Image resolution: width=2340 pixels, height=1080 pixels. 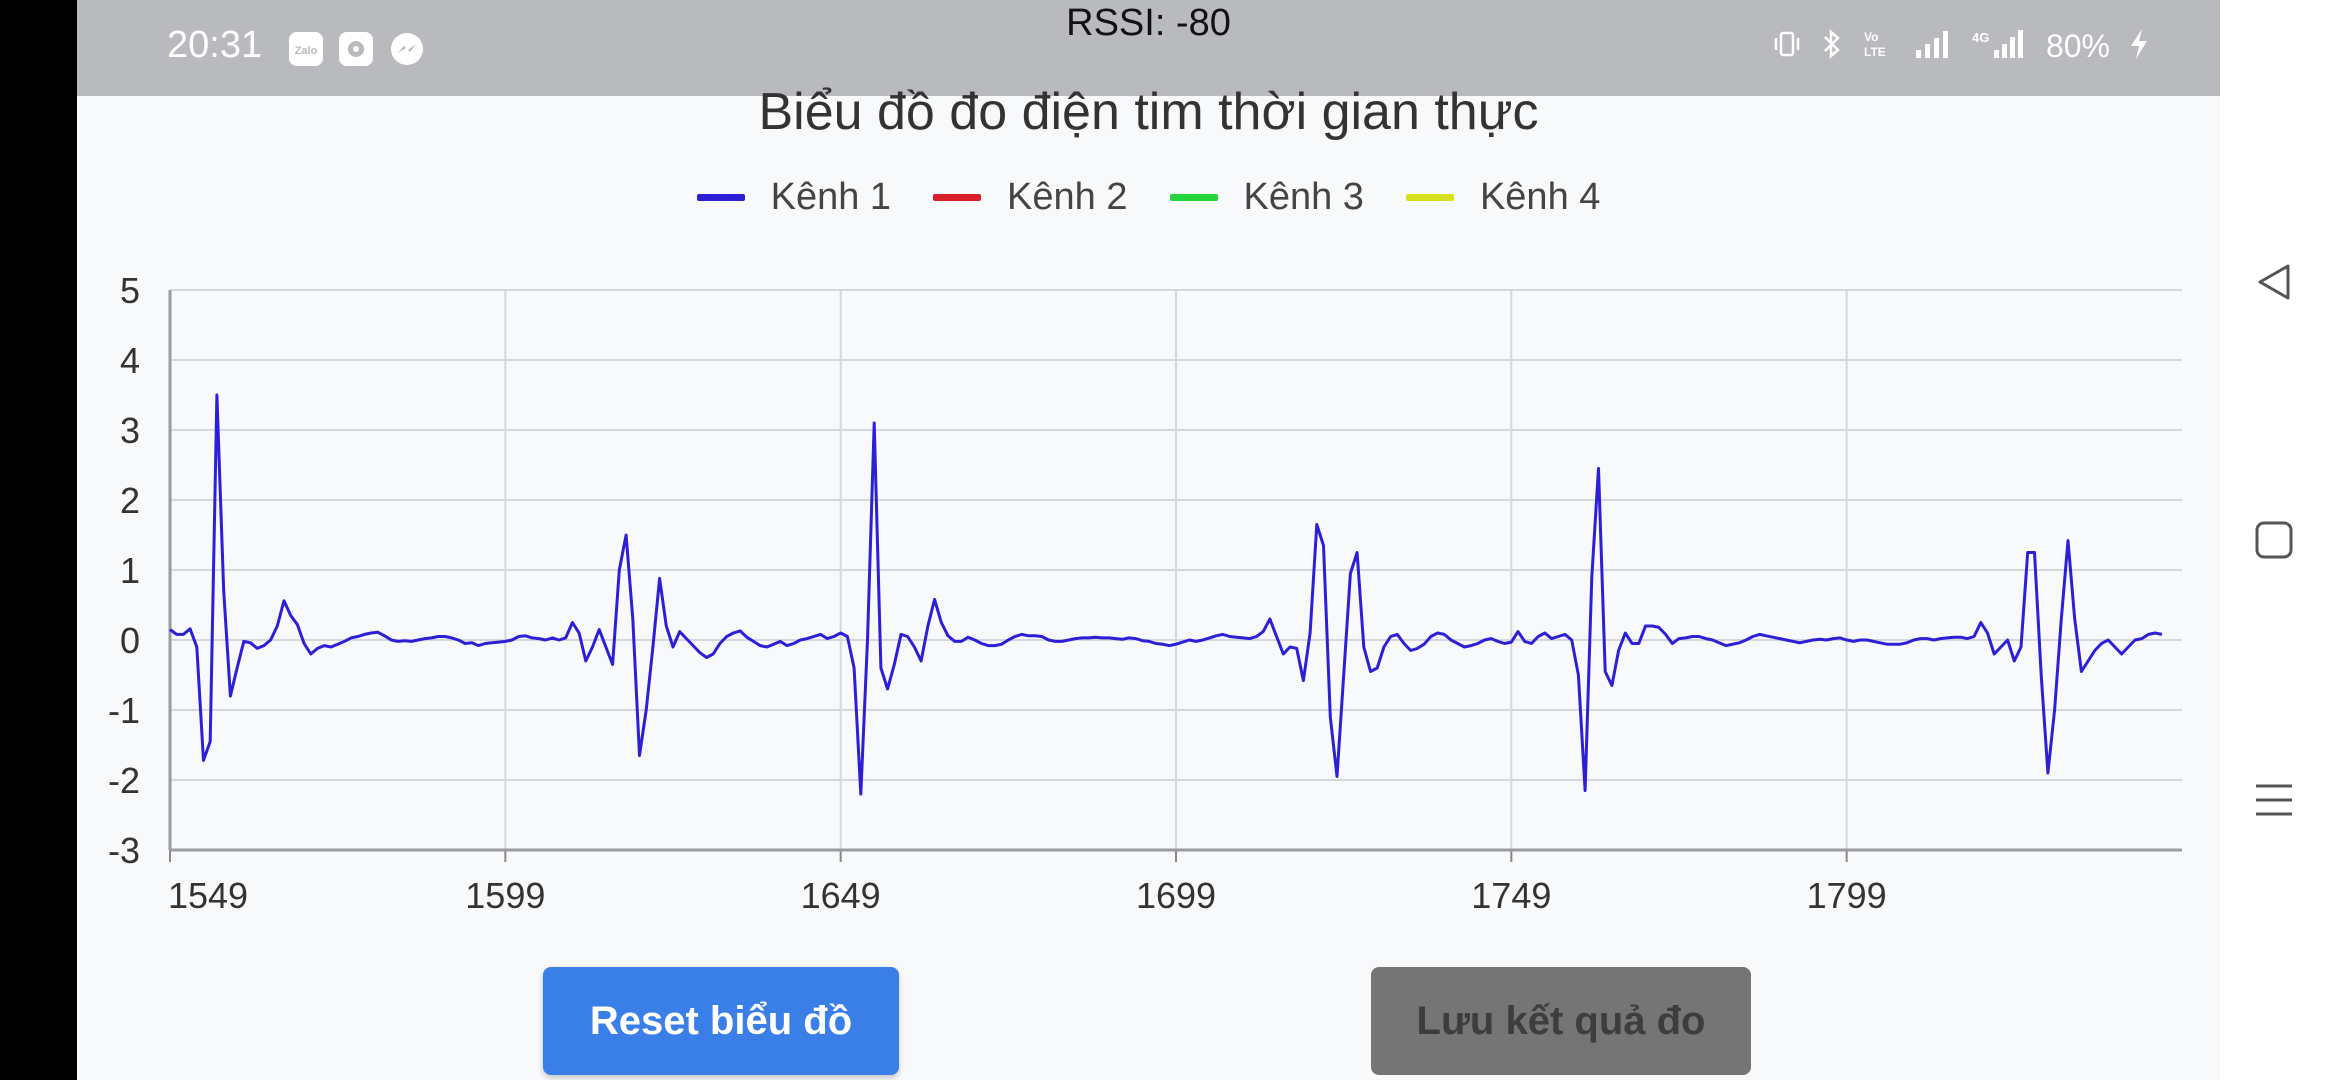 I want to click on legend-item-kenh-3: Kênh 3, so click(x=1266, y=197).